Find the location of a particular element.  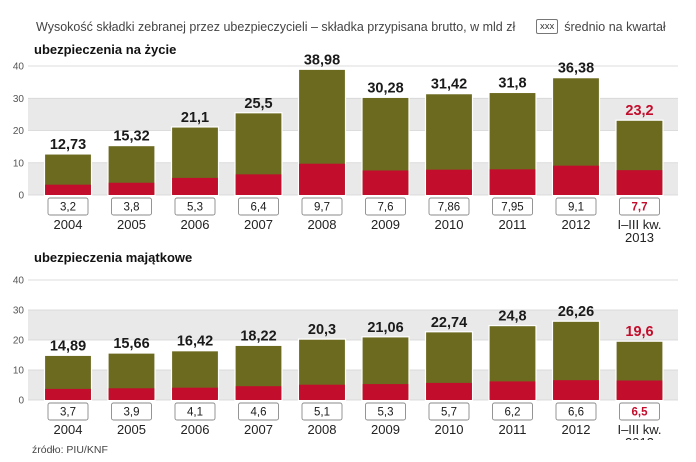

x-category-line: 2012 is located at coordinates (576, 224).